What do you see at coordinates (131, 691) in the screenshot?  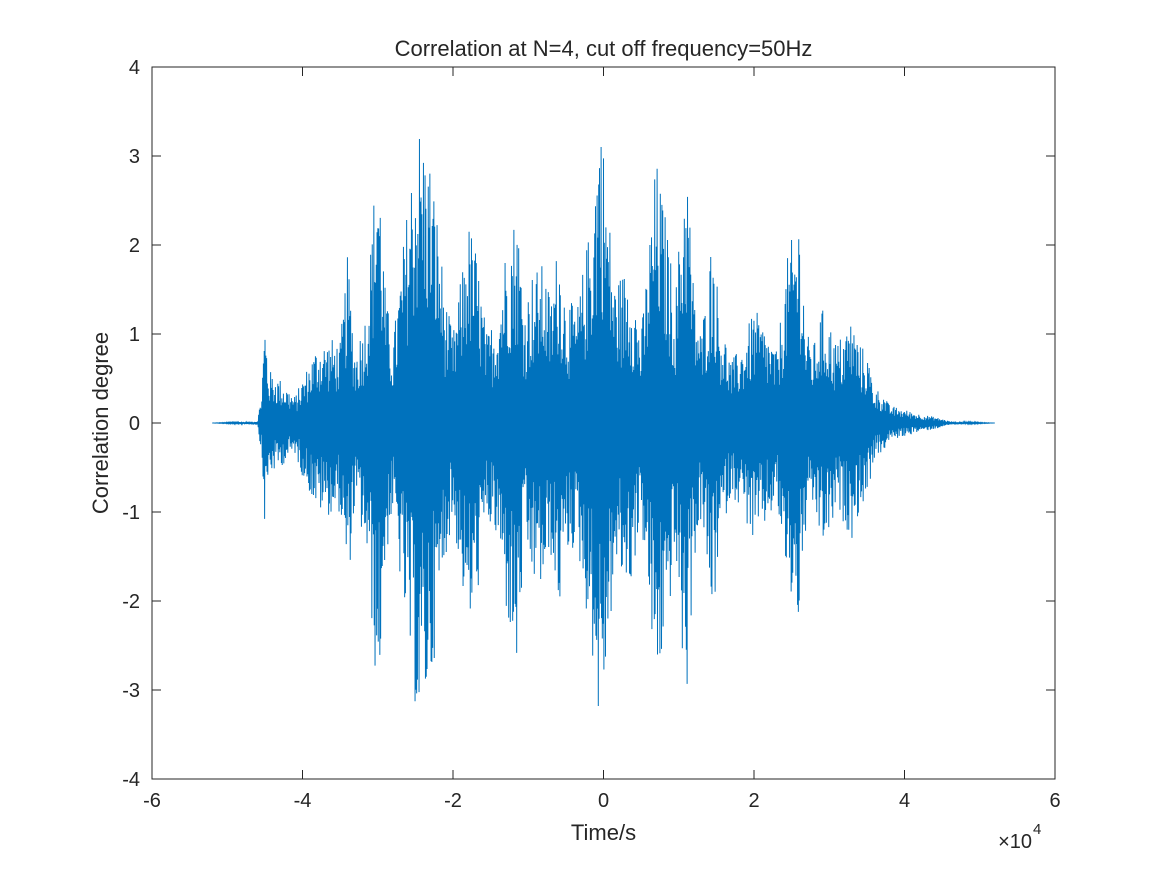 I see `y-tick-label: -3` at bounding box center [131, 691].